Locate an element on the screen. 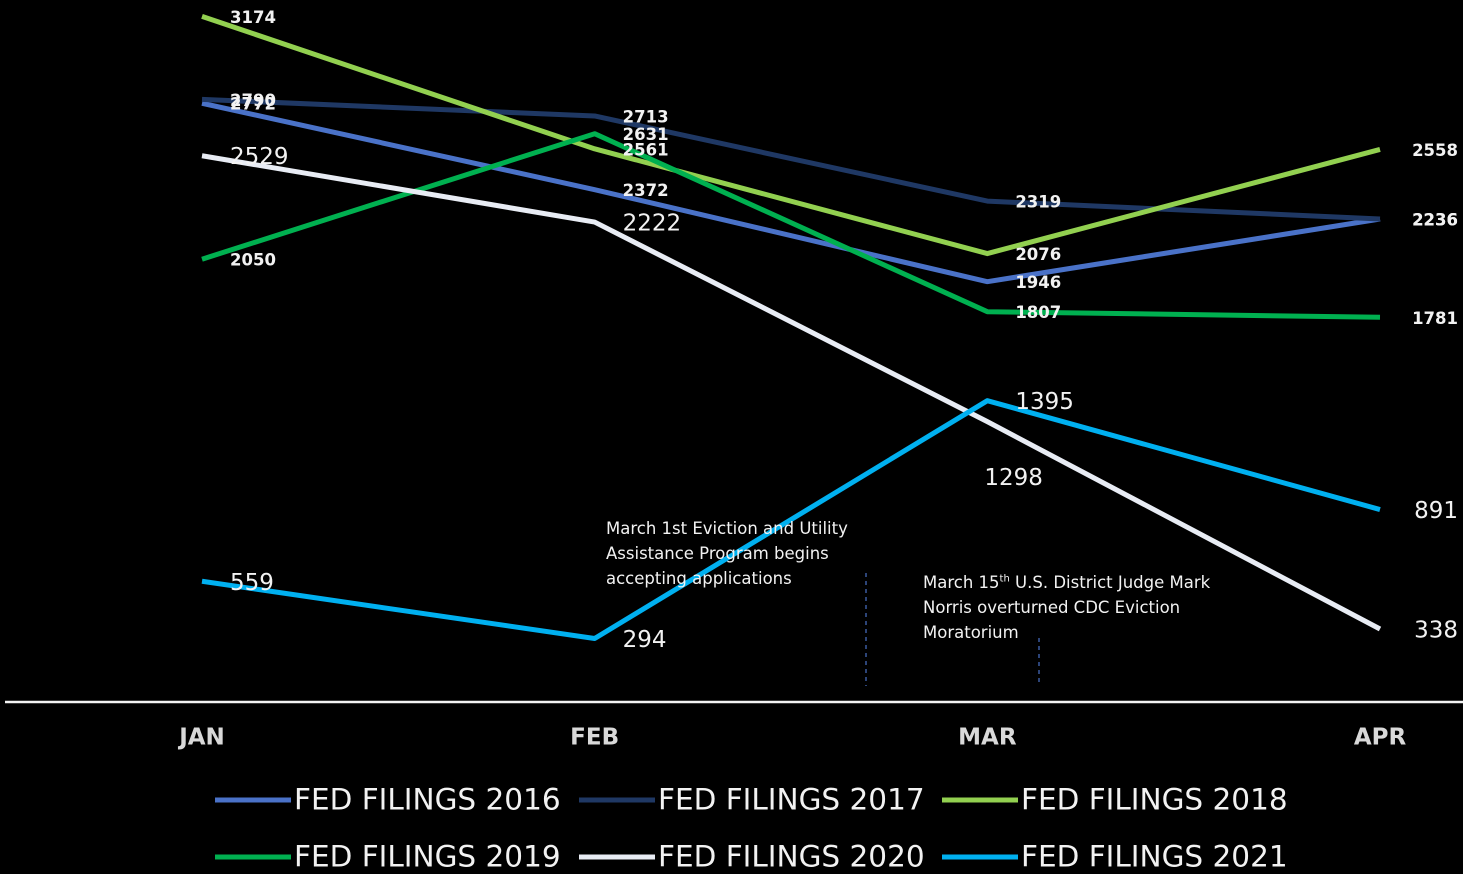 The width and height of the screenshot is (1463, 874). legend-label: FED FILINGS 2019 is located at coordinates (427, 857).